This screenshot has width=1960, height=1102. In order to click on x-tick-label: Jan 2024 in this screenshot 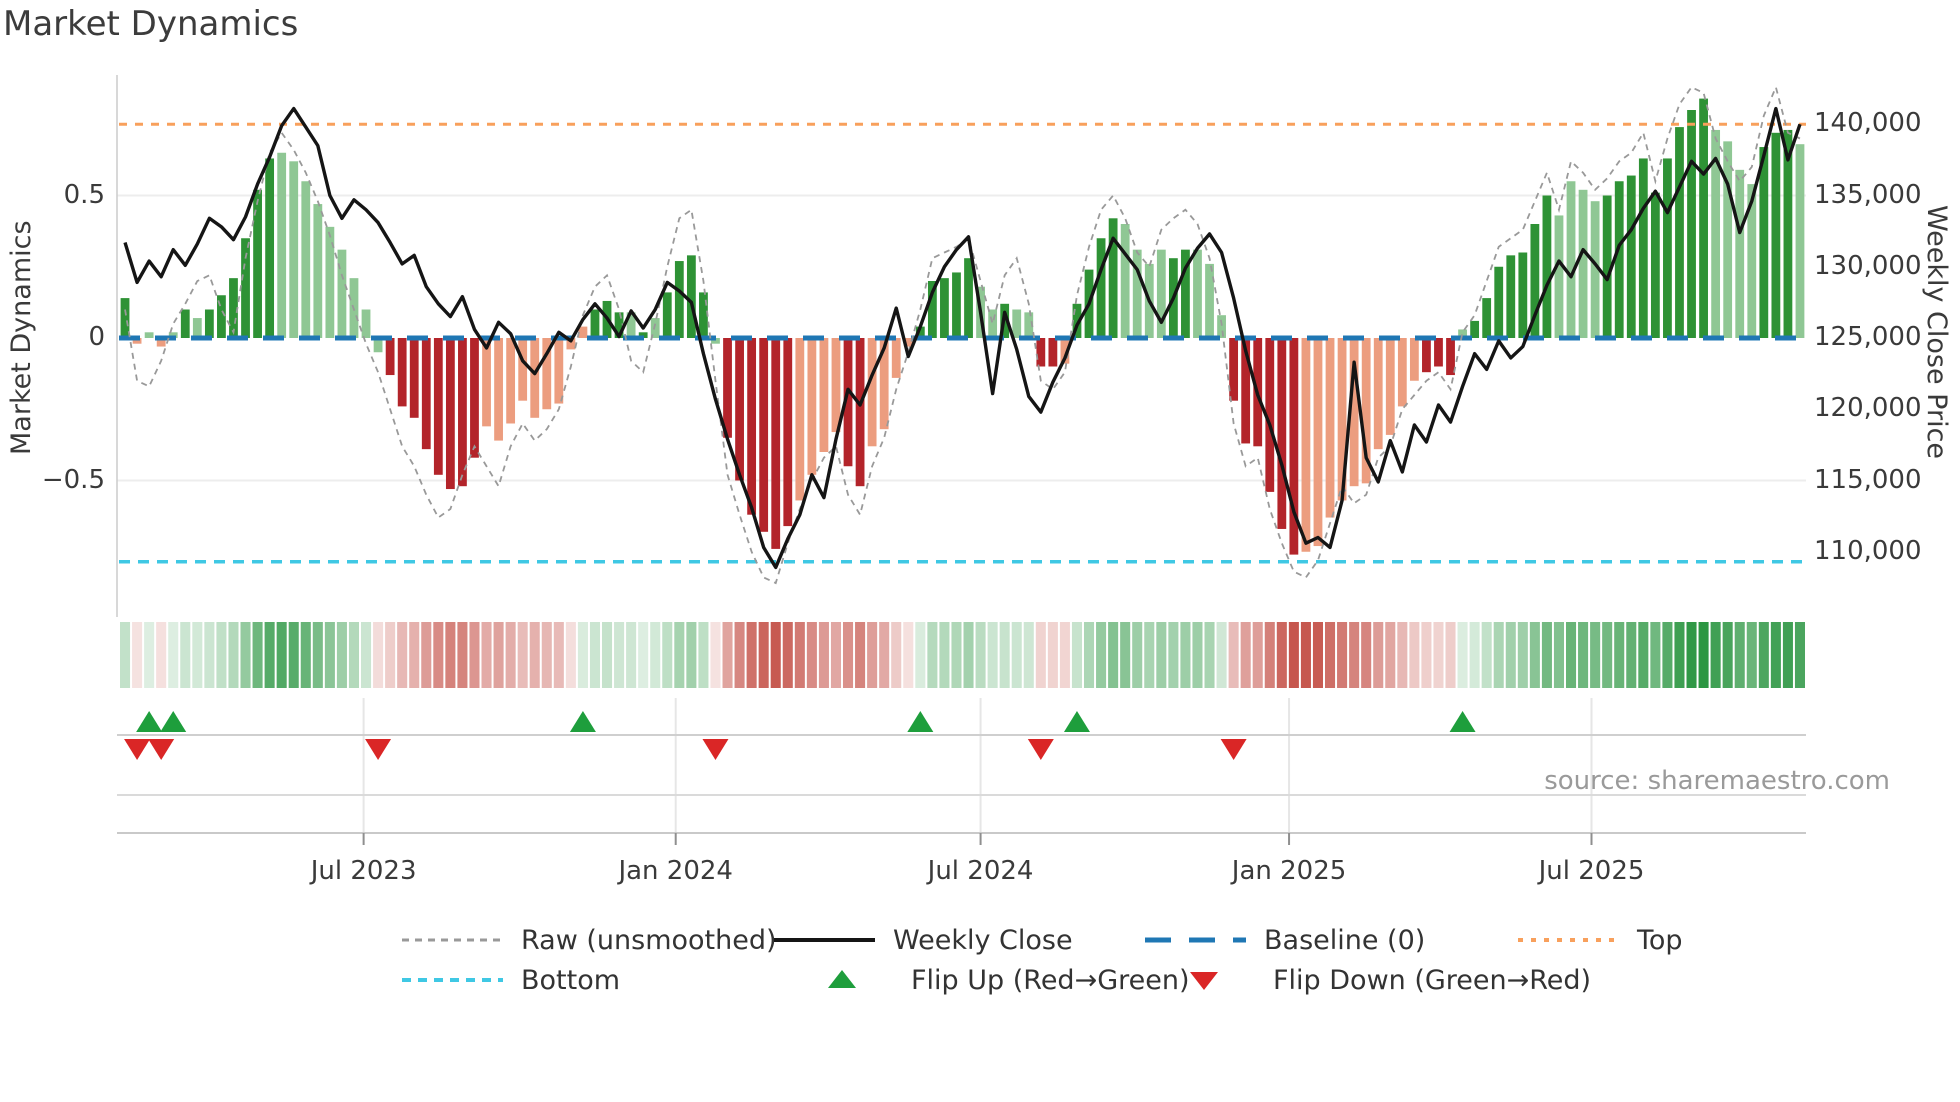, I will do `click(675, 871)`.